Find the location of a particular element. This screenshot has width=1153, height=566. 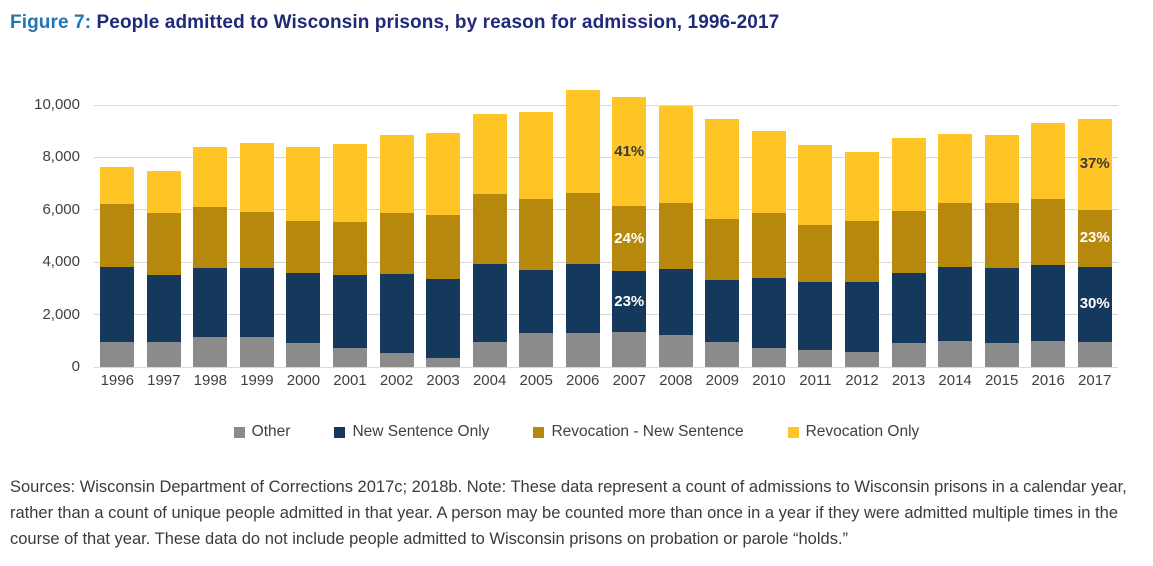

x-tick-label: 2002 is located at coordinates (396, 380).